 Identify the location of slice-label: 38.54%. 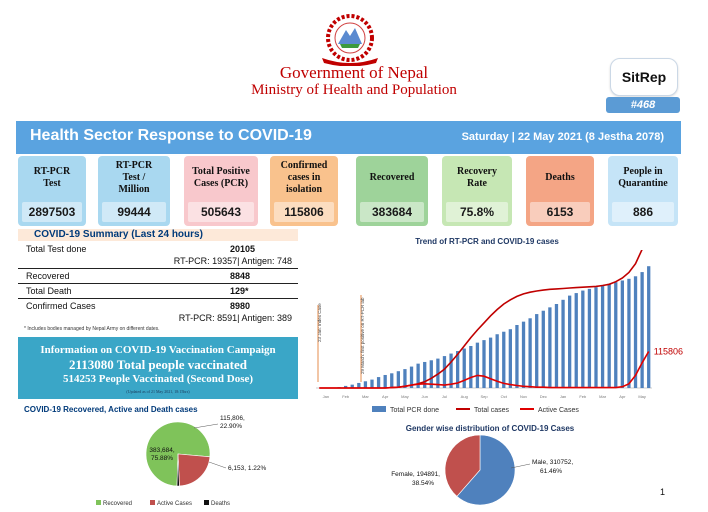
(423, 483).